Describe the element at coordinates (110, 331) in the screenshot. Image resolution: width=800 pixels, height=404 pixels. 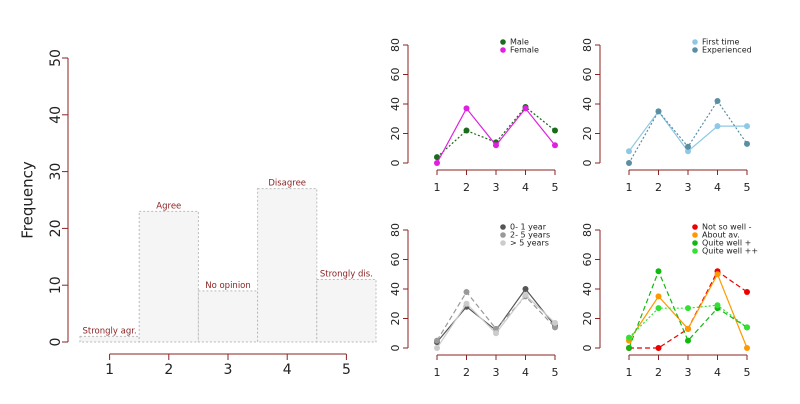
I see `bar-label: Strongly agr.` at that location.